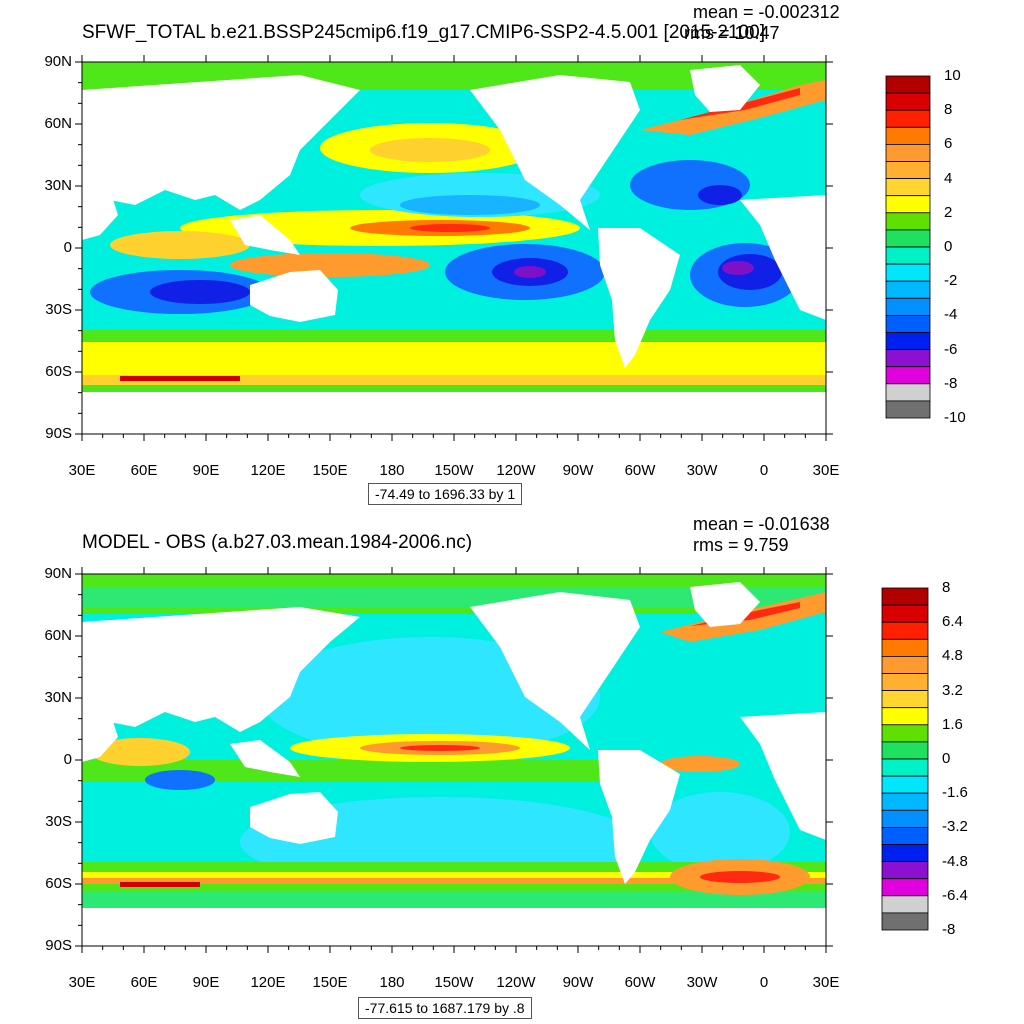 This screenshot has width=1024, height=1024. I want to click on lat-label: 60S, so click(58, 371).